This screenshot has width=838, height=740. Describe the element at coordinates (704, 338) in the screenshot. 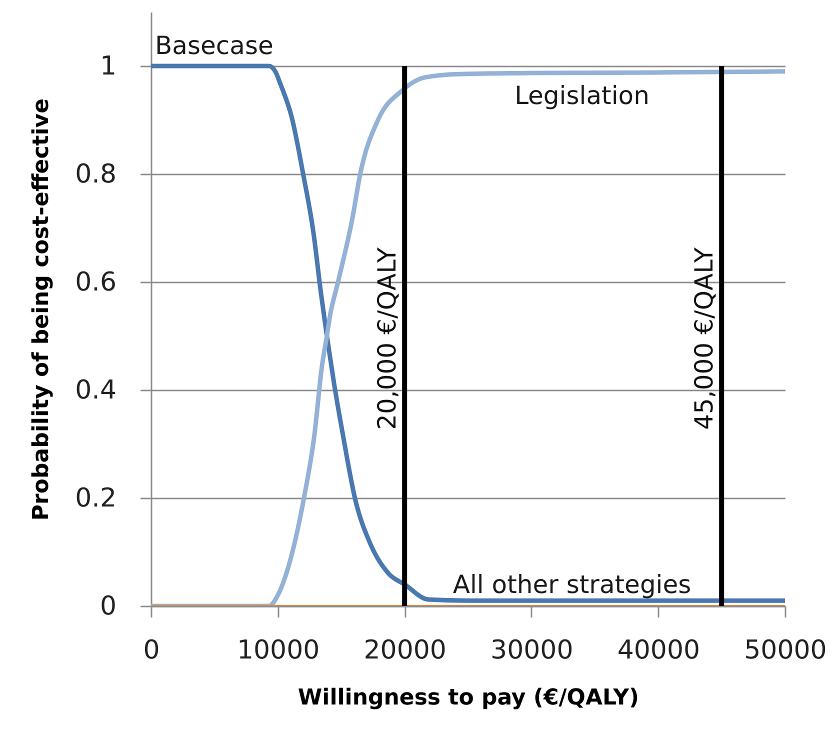

I see `ref-line-label: 45,000 €/QALY` at that location.